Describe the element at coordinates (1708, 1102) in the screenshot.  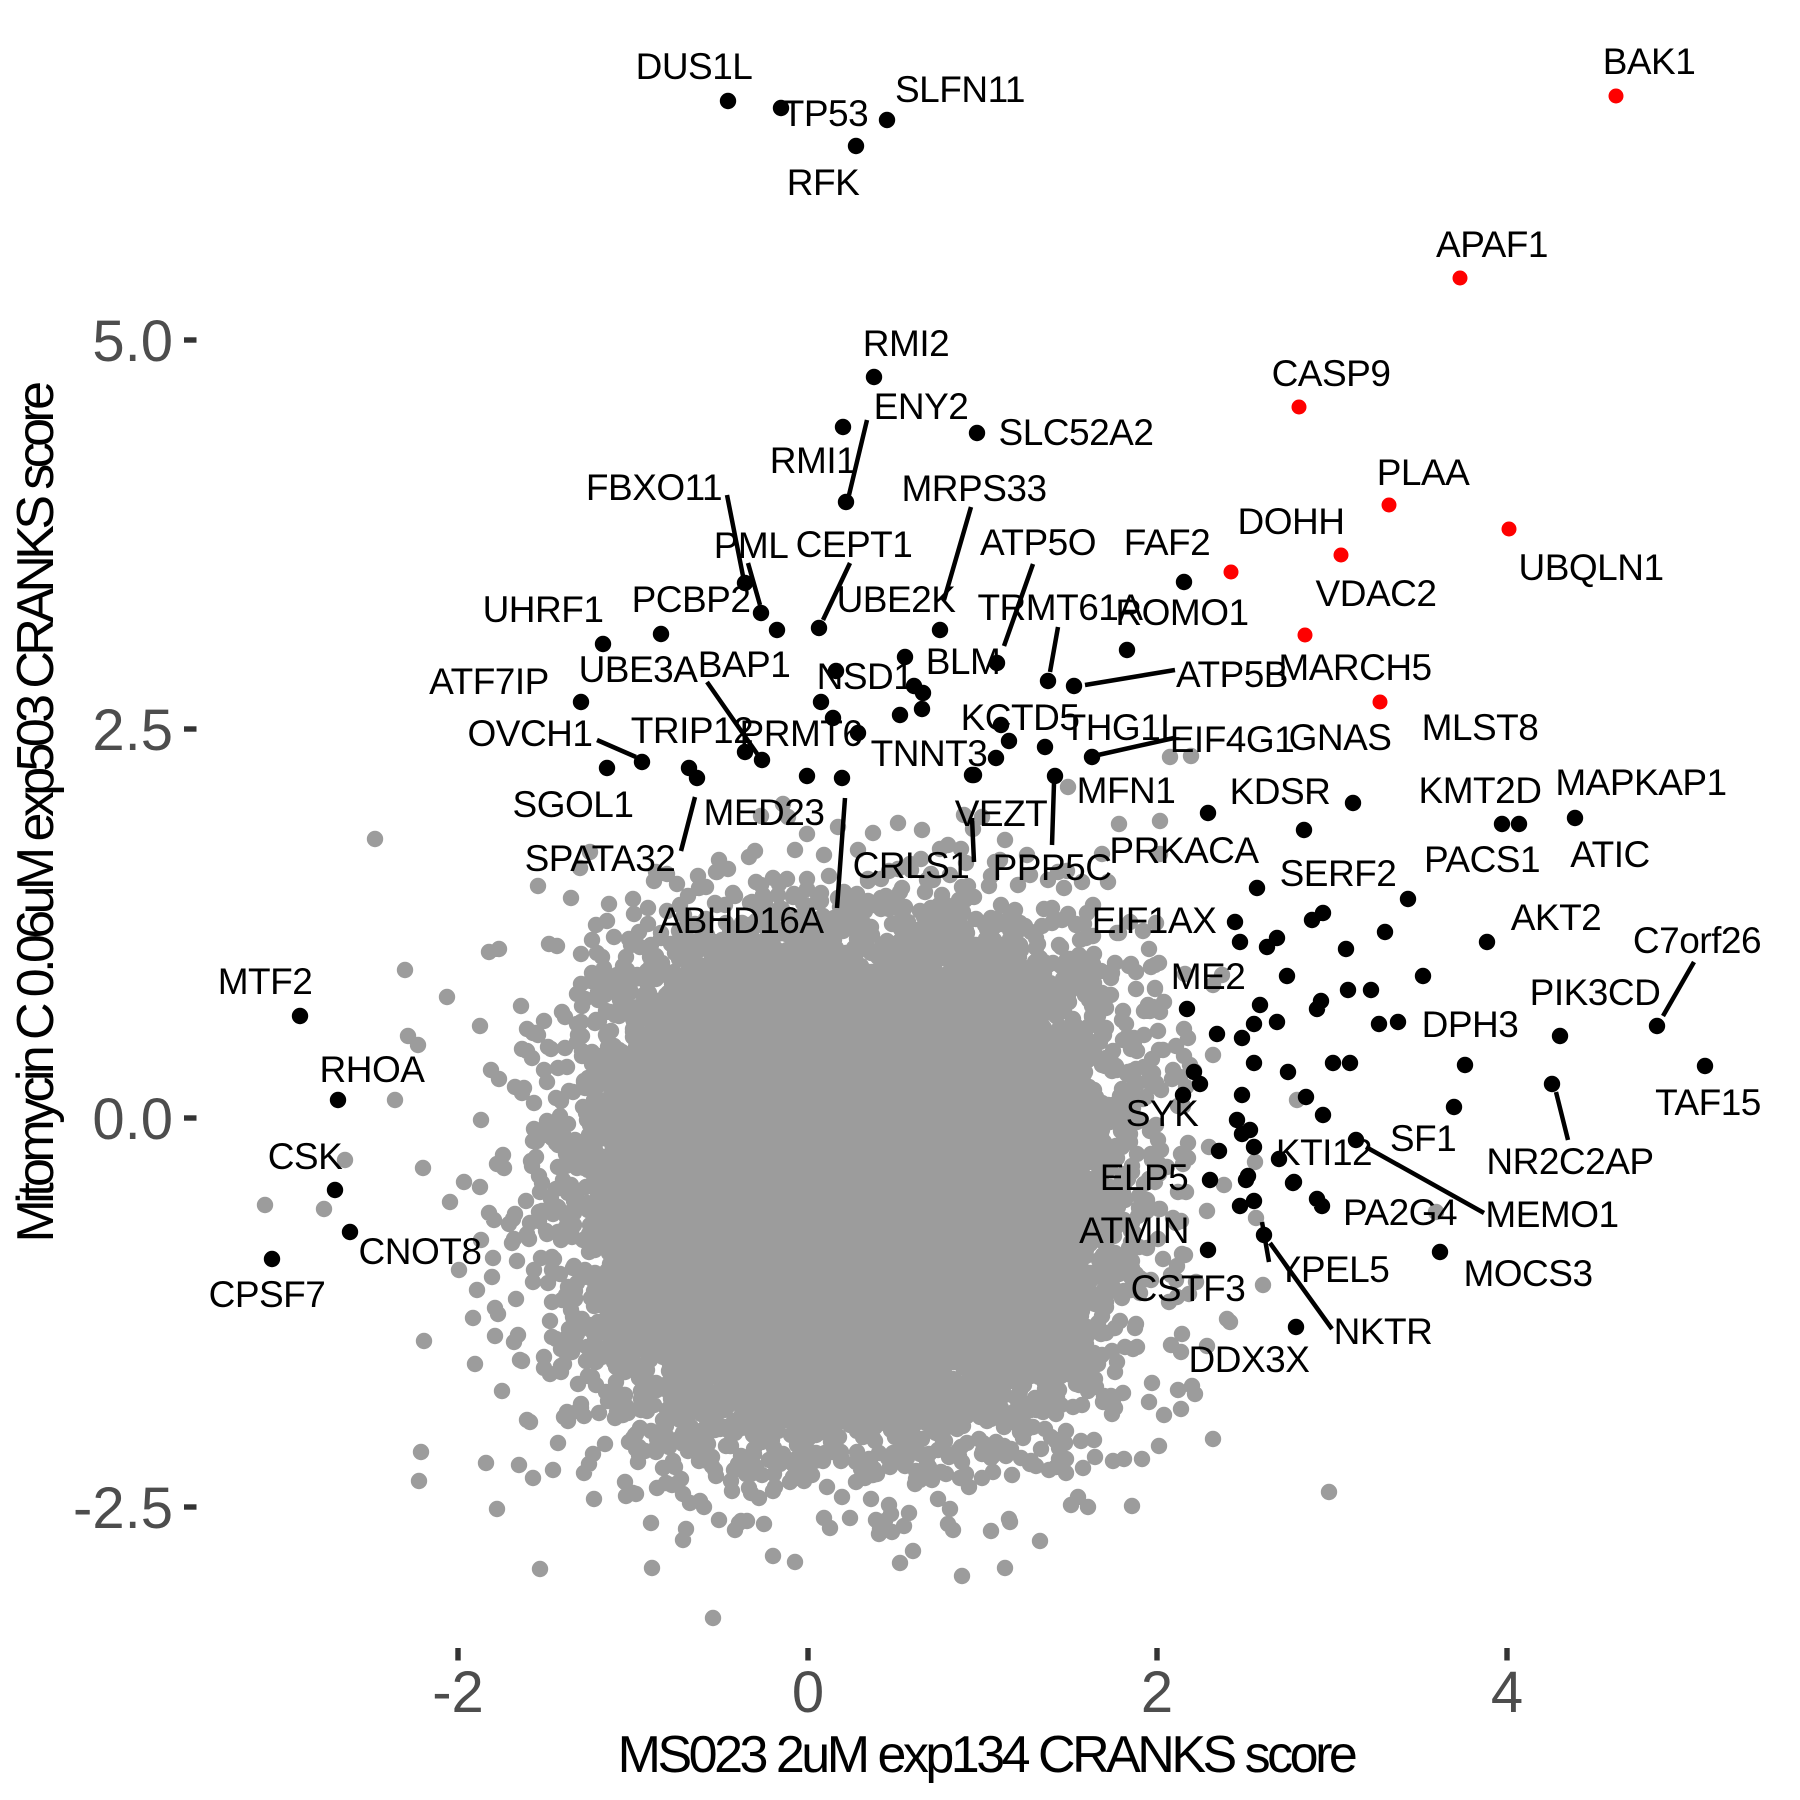
I see `svg-text: TAF15` at that location.